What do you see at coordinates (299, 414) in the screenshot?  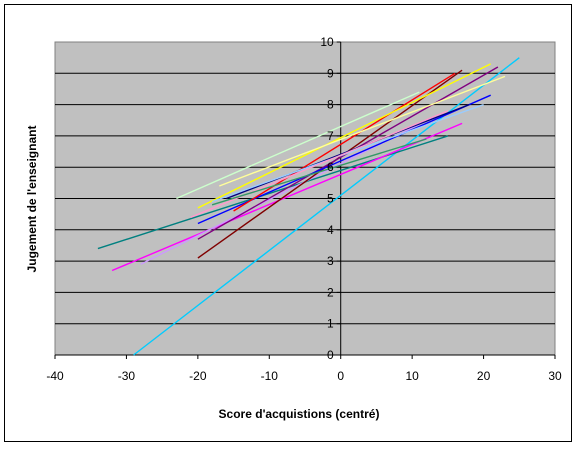 I see `x-axis-title: Score d'acquistions (centré)` at bounding box center [299, 414].